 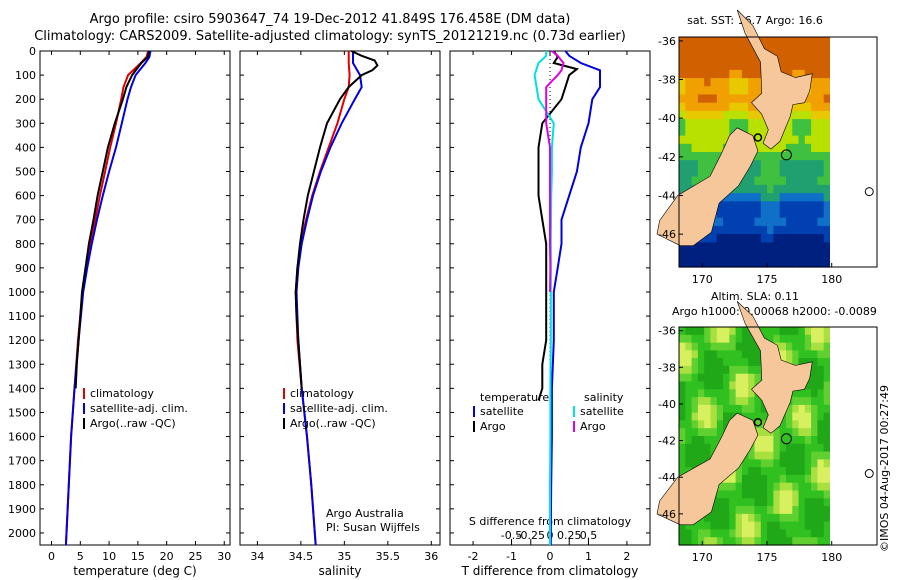 What do you see at coordinates (707, 186) in the screenshot?
I see `south-island-land` at bounding box center [707, 186].